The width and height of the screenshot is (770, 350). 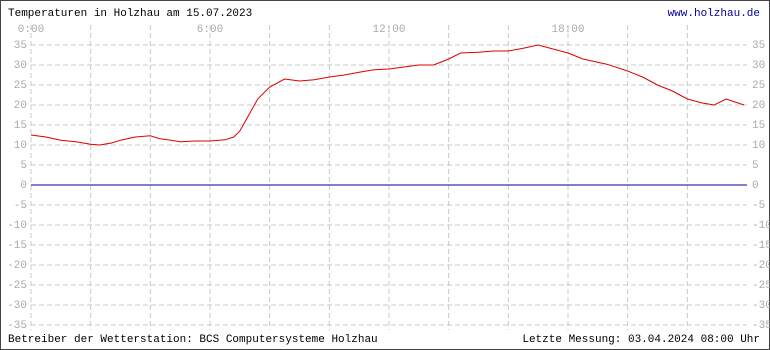 I want to click on x-tick-label: 12:00, so click(x=388, y=30).